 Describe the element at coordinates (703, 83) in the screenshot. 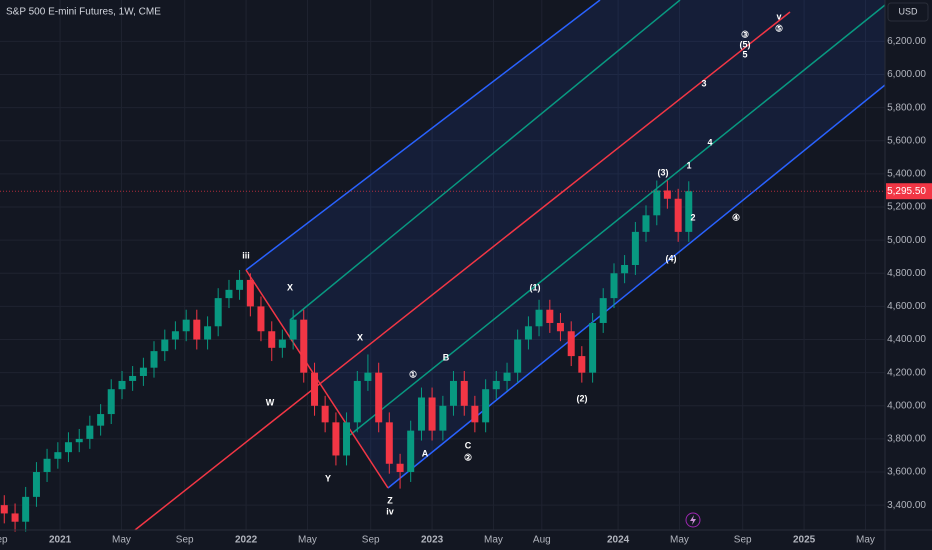

I see `wave-label: 3` at that location.